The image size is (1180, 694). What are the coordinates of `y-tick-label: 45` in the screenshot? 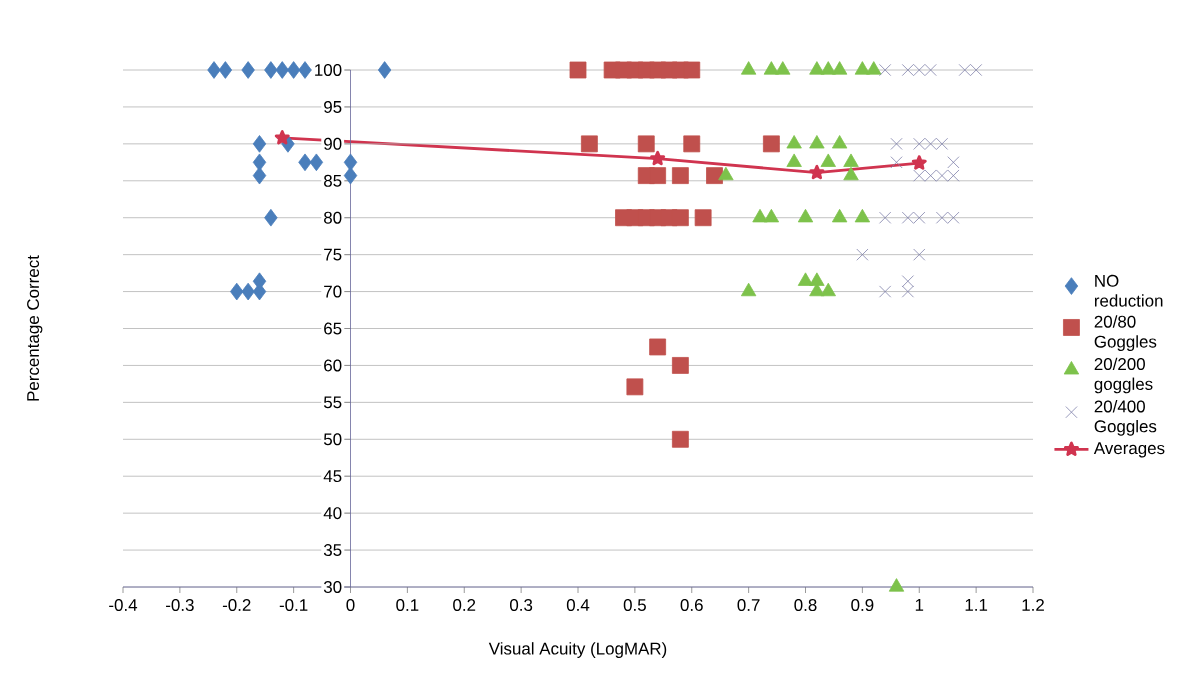 It's located at (332, 476).